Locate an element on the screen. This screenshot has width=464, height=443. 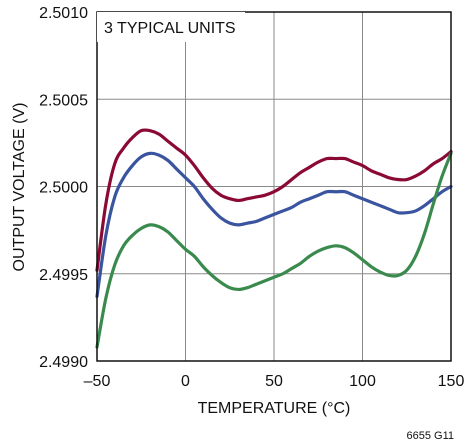
x-tick-labels: –50 0 50 100 150 is located at coordinates (274, 381).